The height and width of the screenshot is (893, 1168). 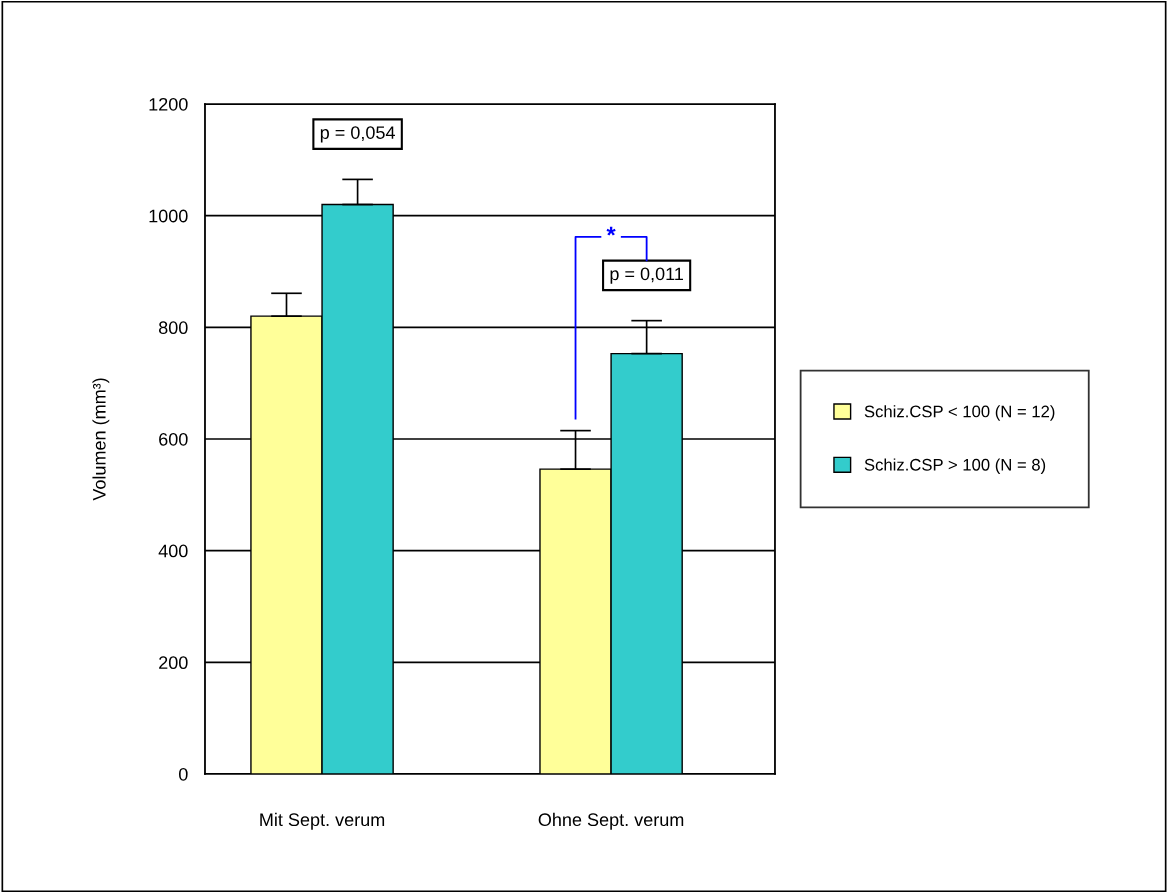 What do you see at coordinates (168, 104) in the screenshot?
I see `y-tick-label: 1200` at bounding box center [168, 104].